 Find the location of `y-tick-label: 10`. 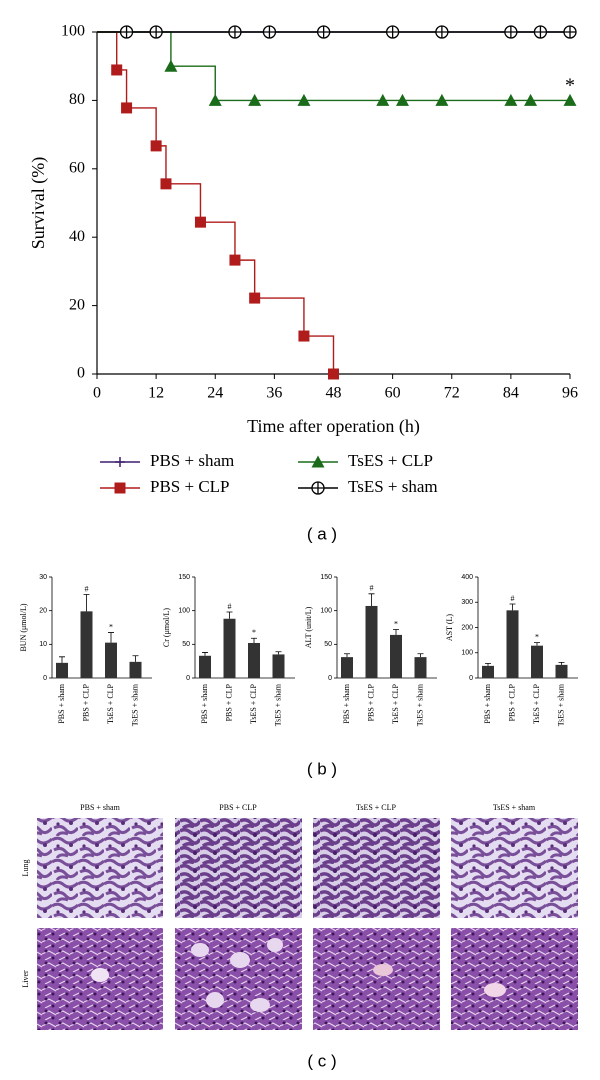

y-tick-label: 10 is located at coordinates (43, 644).